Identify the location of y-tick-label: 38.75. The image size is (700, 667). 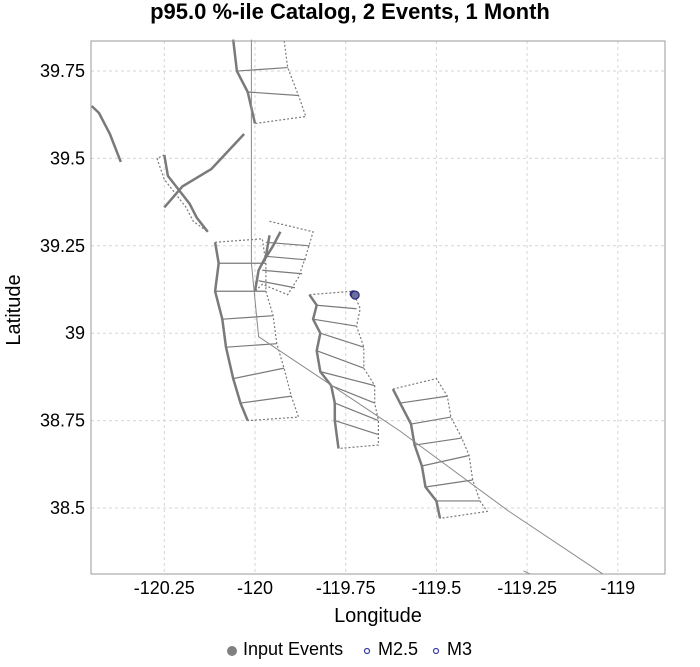
(62, 421).